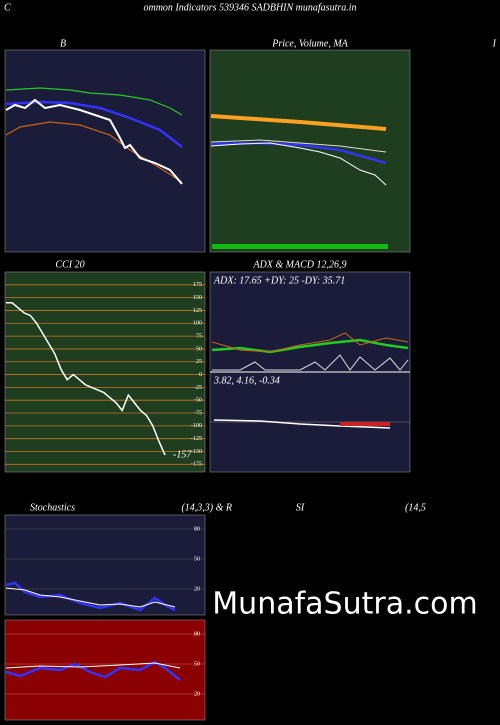  What do you see at coordinates (7, 7) in the screenshot?
I see `header-left: C` at bounding box center [7, 7].